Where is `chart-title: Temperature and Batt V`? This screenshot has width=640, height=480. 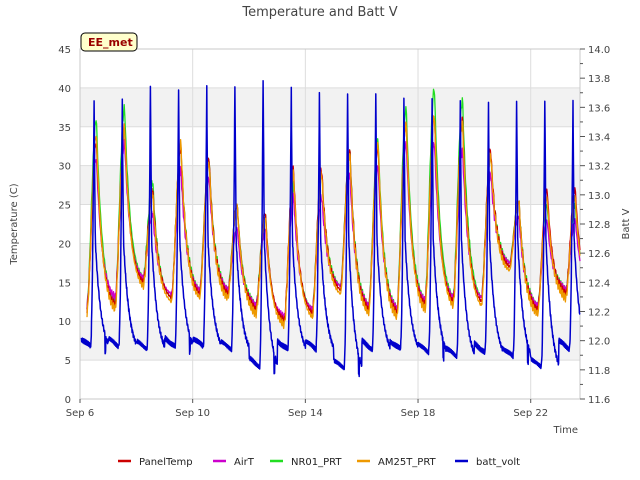 chart-title: Temperature and Batt V is located at coordinates (319, 12).